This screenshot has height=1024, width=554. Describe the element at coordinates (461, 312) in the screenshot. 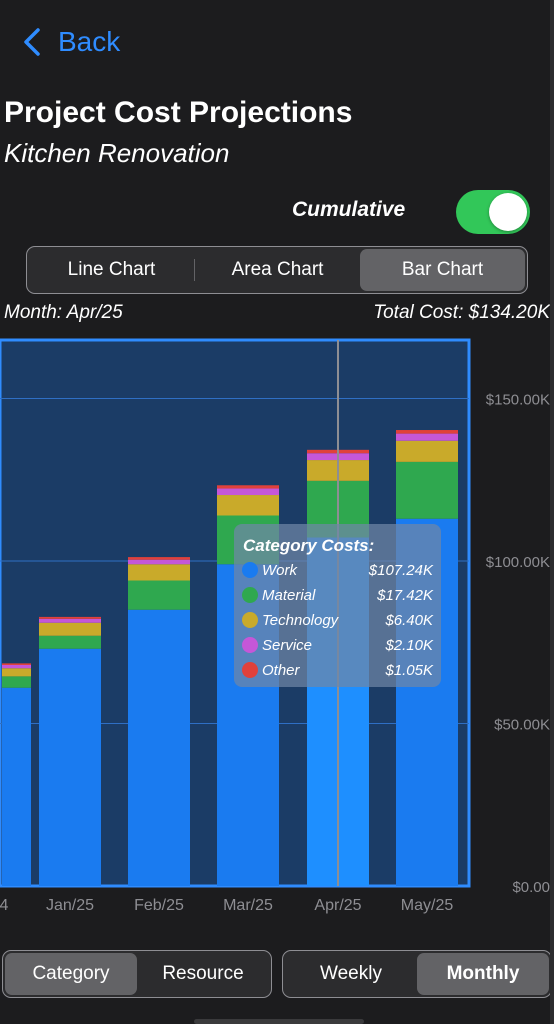

I see `total-cost-label: Total Cost: $134.20K` at that location.